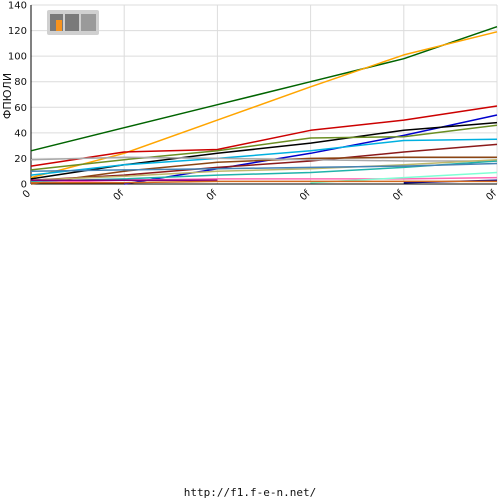 The image size is (500, 500). I want to click on y-tick-label: 140, so click(17, 6).